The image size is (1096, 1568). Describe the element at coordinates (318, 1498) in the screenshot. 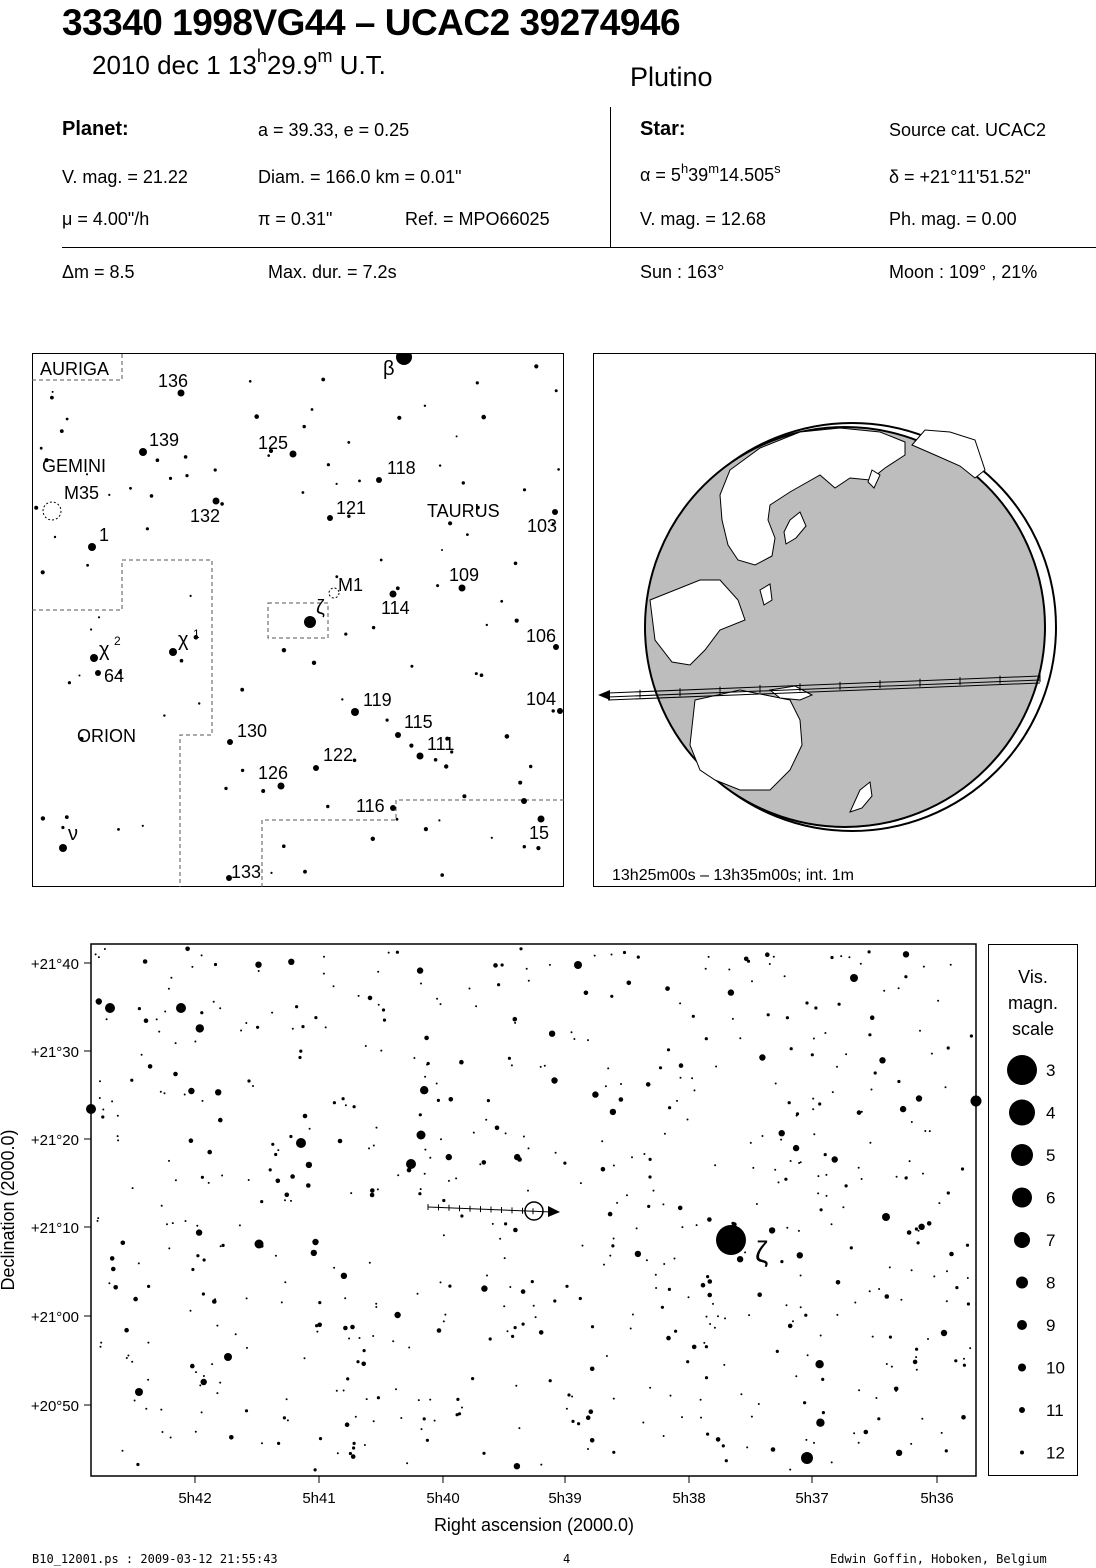

I see `ra-tick-label: 5h41` at that location.